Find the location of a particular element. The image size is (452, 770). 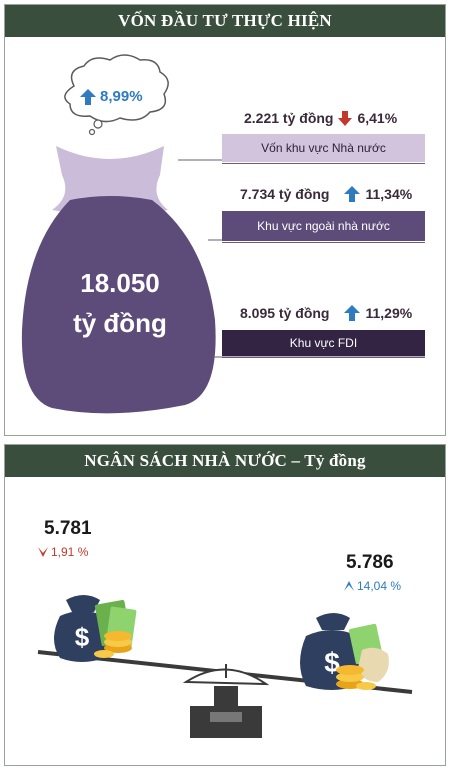

budget-left-change-value: 1,91 % is located at coordinates (70, 552).